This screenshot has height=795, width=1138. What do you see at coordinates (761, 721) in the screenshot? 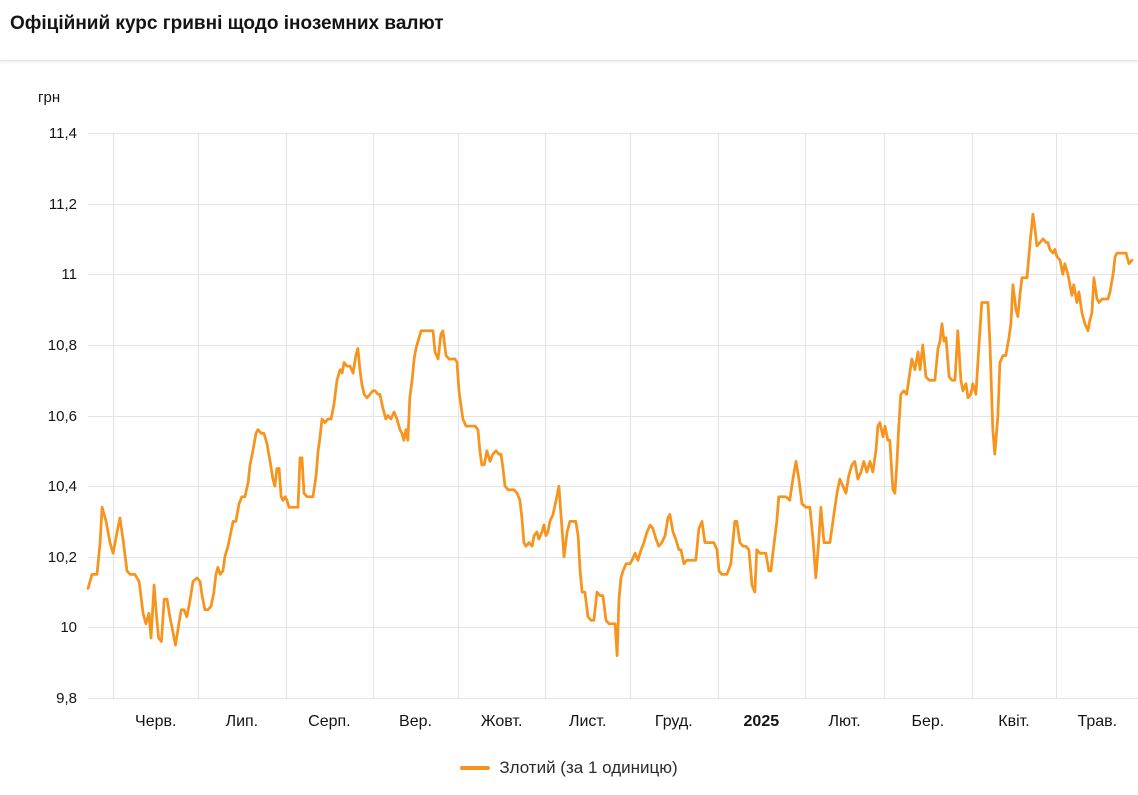
I see `x-axis-tick-label: 2025` at bounding box center [761, 721].